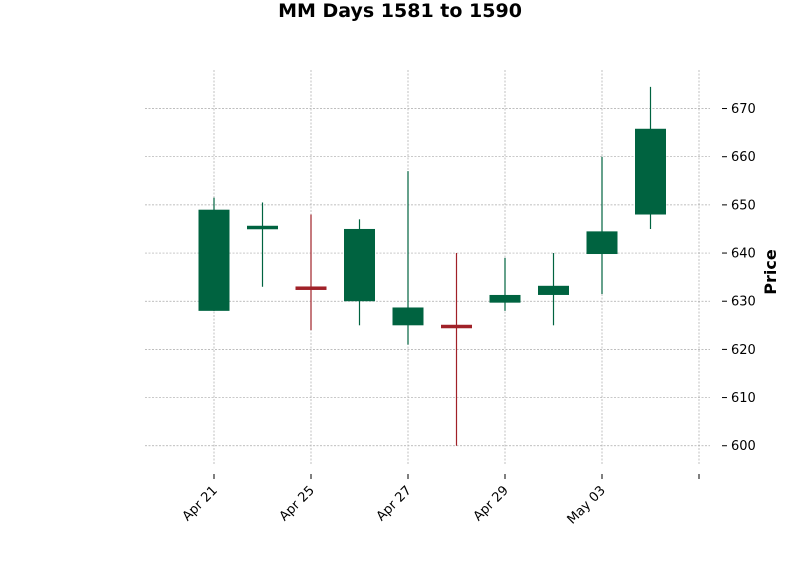  I want to click on y-axis: 600 610 620 630 640 650 660 670, so click(739, 278).